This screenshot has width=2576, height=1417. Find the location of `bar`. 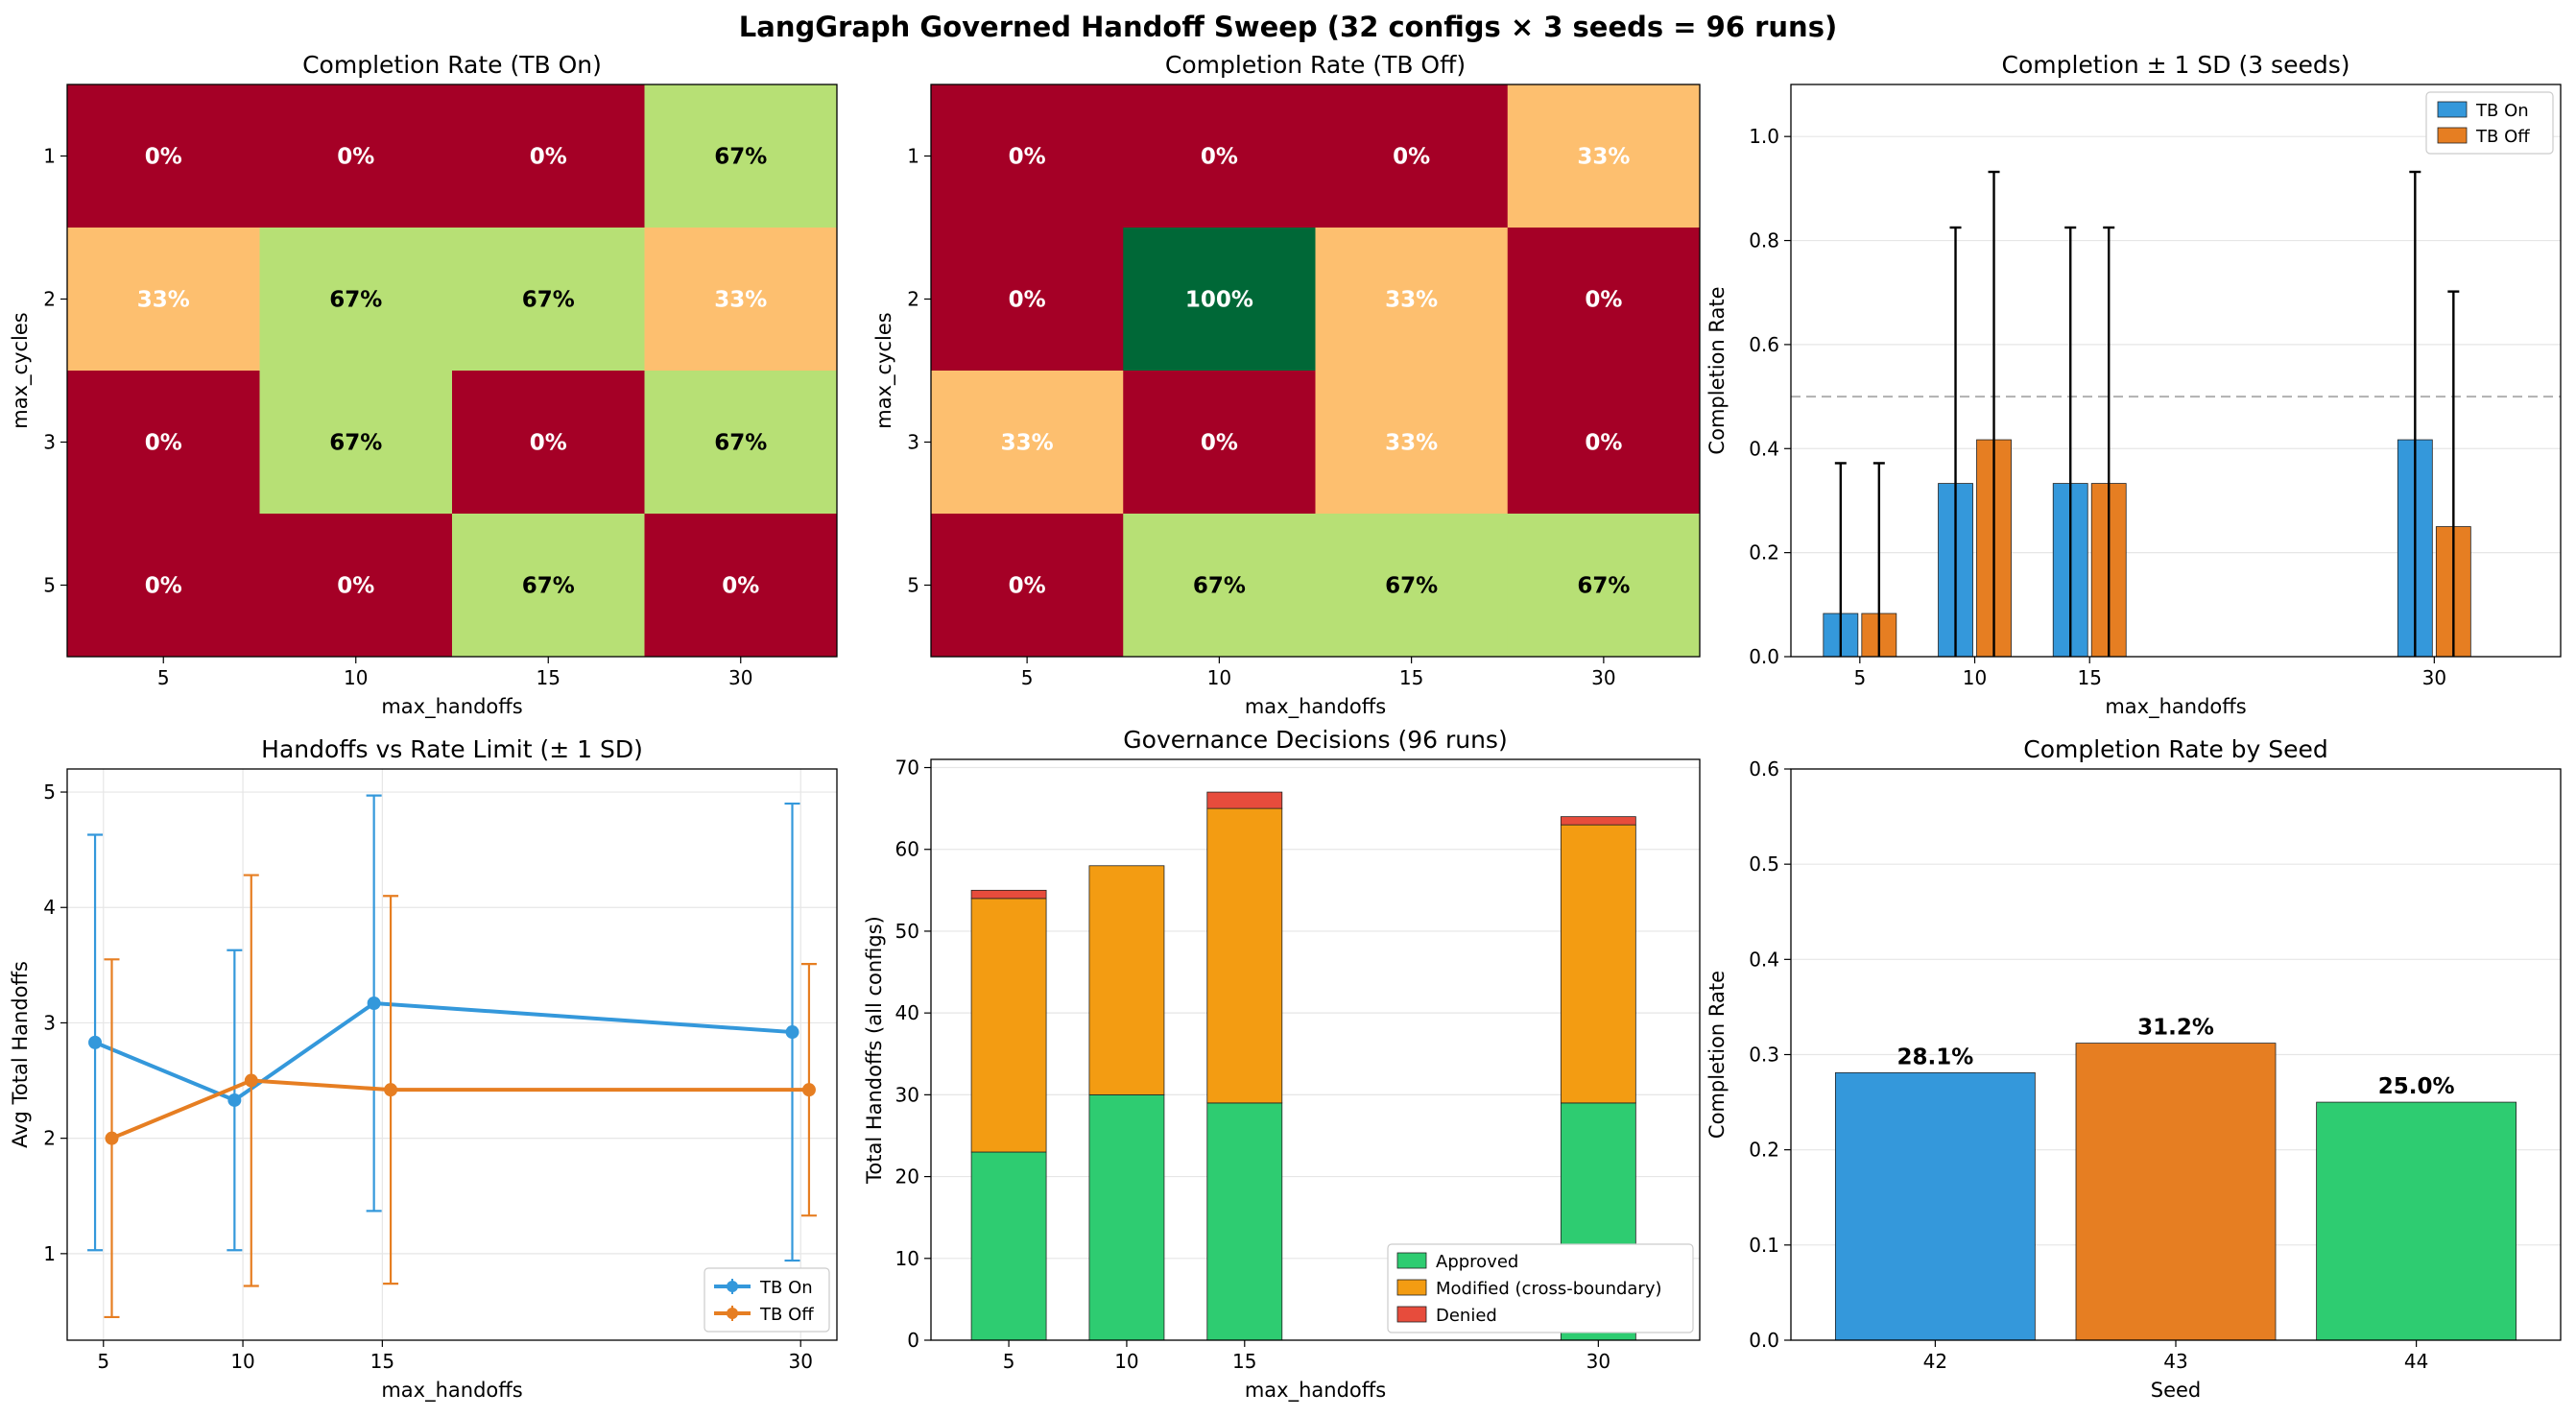

bar is located at coordinates (1935, 1206).